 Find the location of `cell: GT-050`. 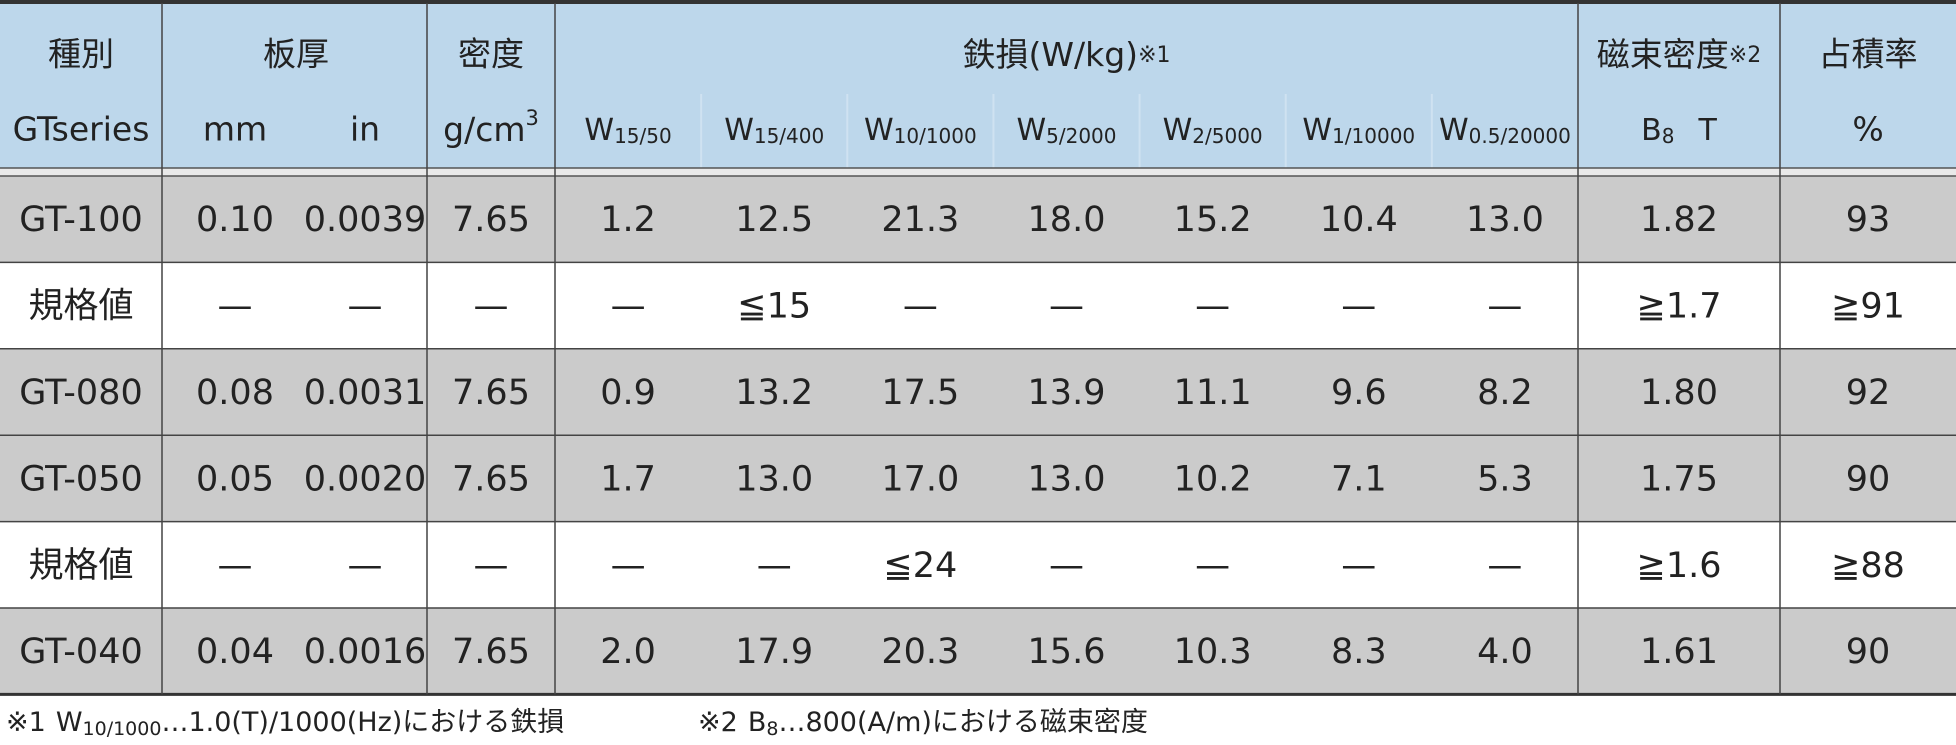

cell: GT-050 is located at coordinates (80, 479).